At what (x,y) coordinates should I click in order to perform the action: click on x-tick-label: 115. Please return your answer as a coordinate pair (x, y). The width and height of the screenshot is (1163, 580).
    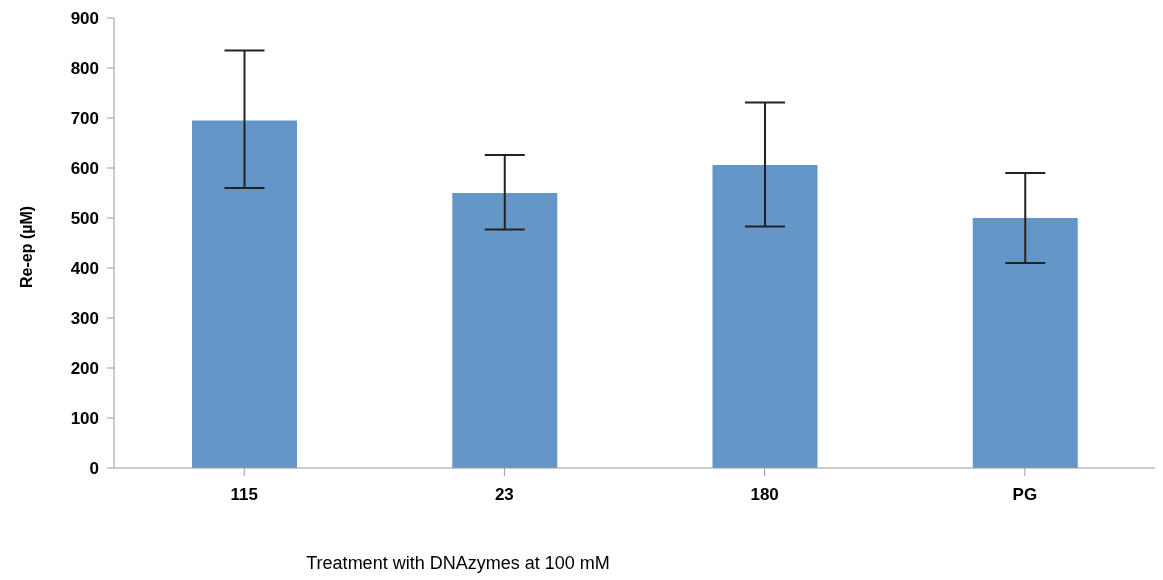
    Looking at the image, I should click on (244, 495).